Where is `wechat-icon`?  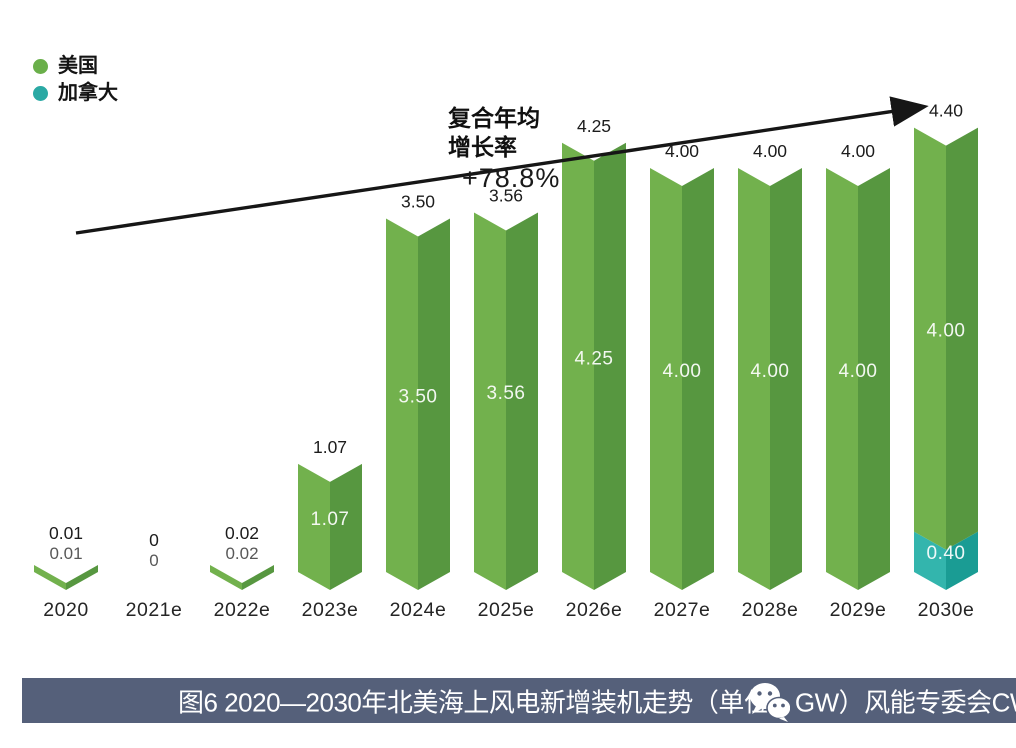 wechat-icon is located at coordinates (770, 702).